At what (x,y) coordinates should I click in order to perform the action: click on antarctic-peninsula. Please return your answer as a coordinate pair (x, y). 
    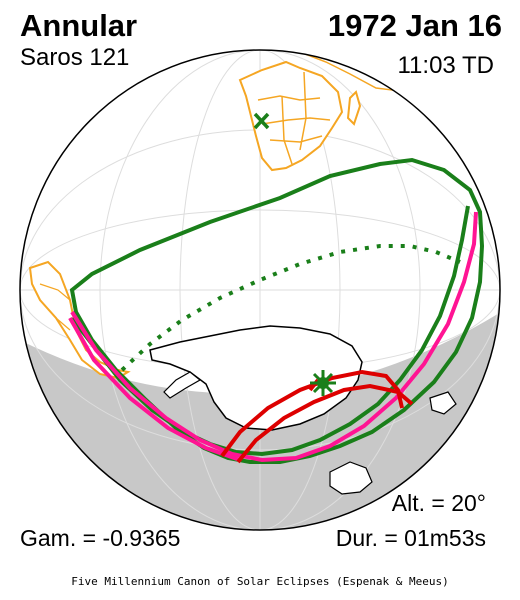
    Looking at the image, I should click on (182, 385).